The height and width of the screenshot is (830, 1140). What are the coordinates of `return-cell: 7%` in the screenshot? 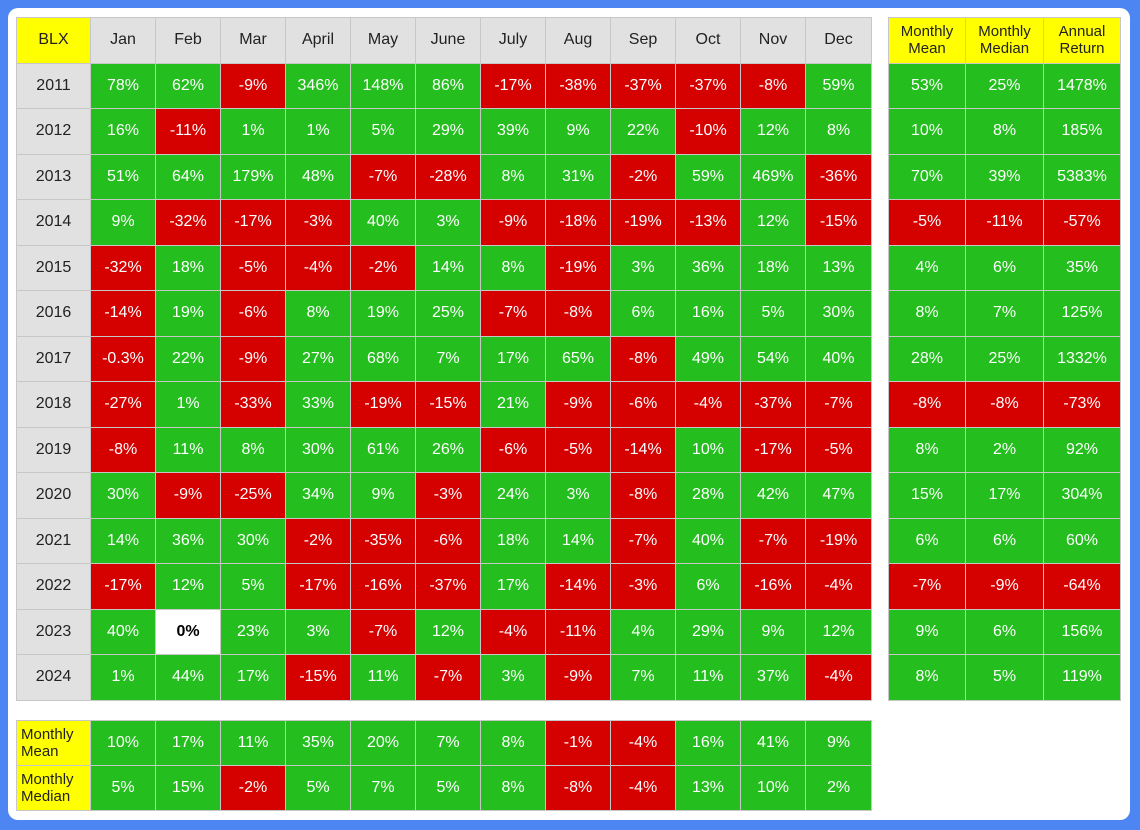 It's located at (643, 677).